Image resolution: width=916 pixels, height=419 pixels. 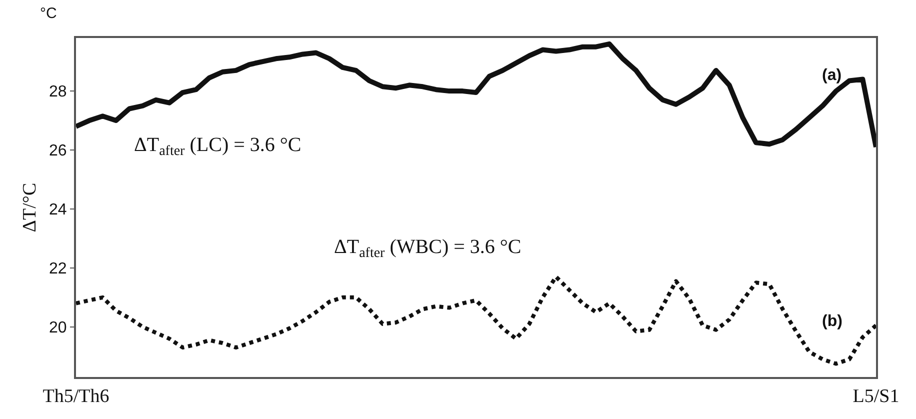 I want to click on annotation: ΔT$_{after}$ (LC) = 3.6 °C, so click(x=218, y=147).